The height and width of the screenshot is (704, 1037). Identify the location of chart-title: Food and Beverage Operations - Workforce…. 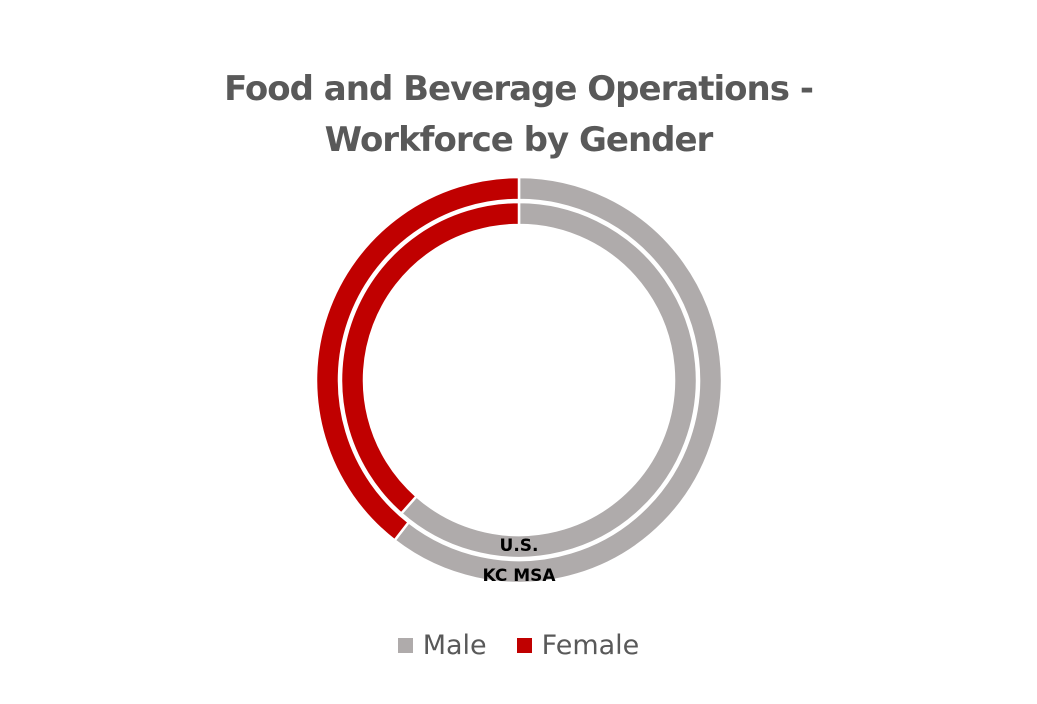
(518, 115).